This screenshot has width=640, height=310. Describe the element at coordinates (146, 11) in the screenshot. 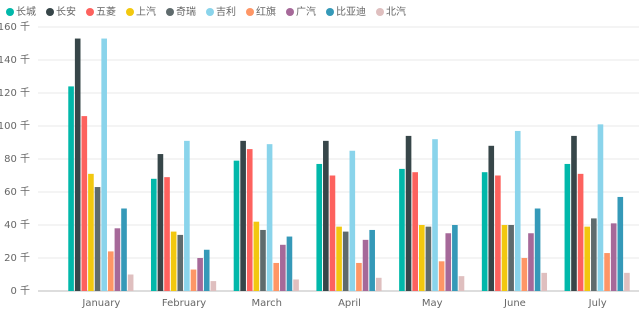

I see `legend-label: 上汽` at that location.